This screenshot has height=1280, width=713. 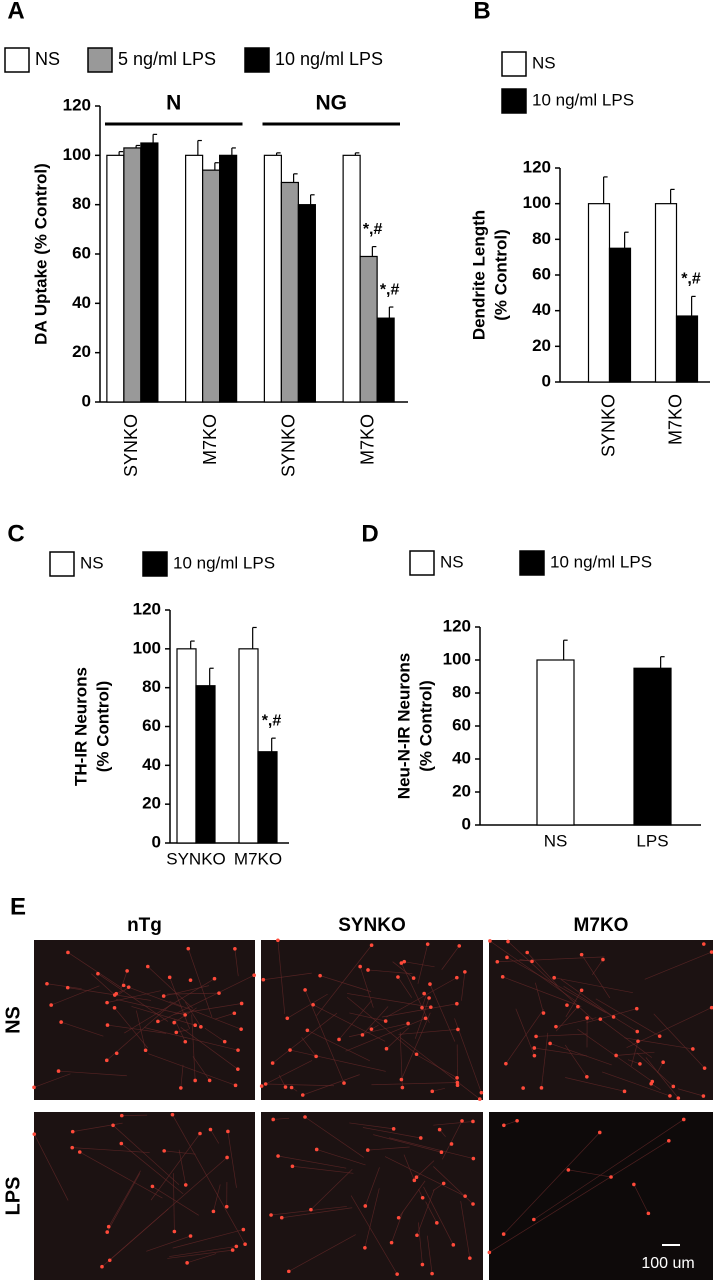 I want to click on panel-label: E, so click(x=18, y=906).